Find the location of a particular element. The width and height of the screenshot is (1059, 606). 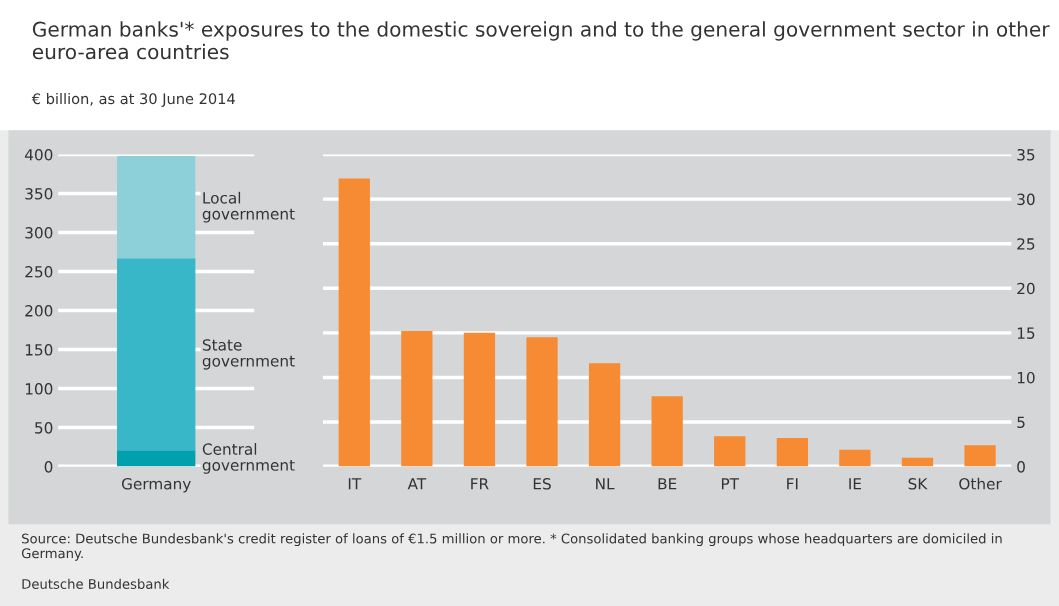

x-tick-label: IT is located at coordinates (355, 484).